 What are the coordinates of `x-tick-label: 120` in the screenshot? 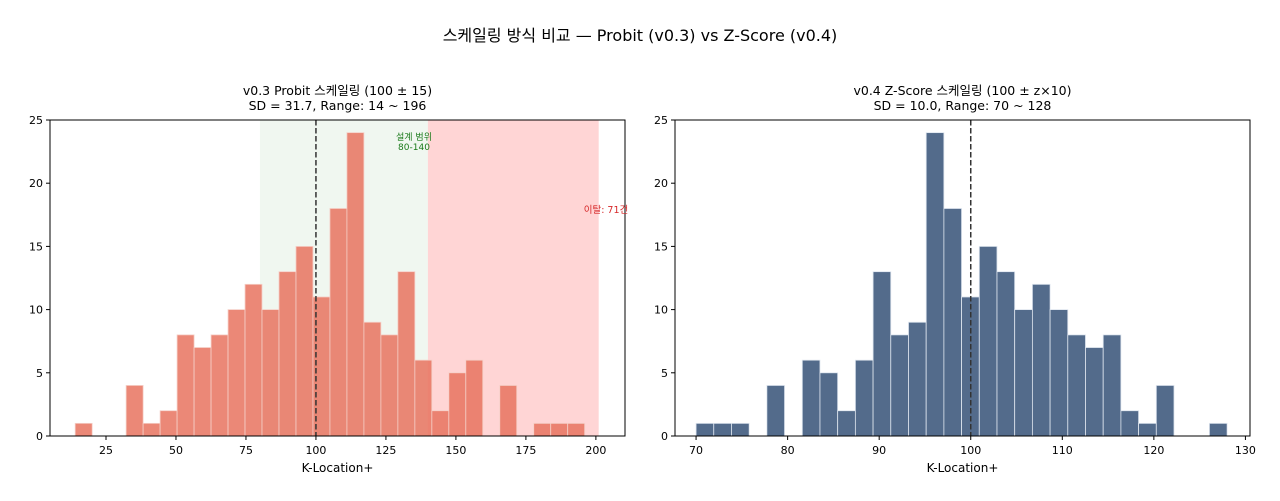 It's located at (1153, 450).